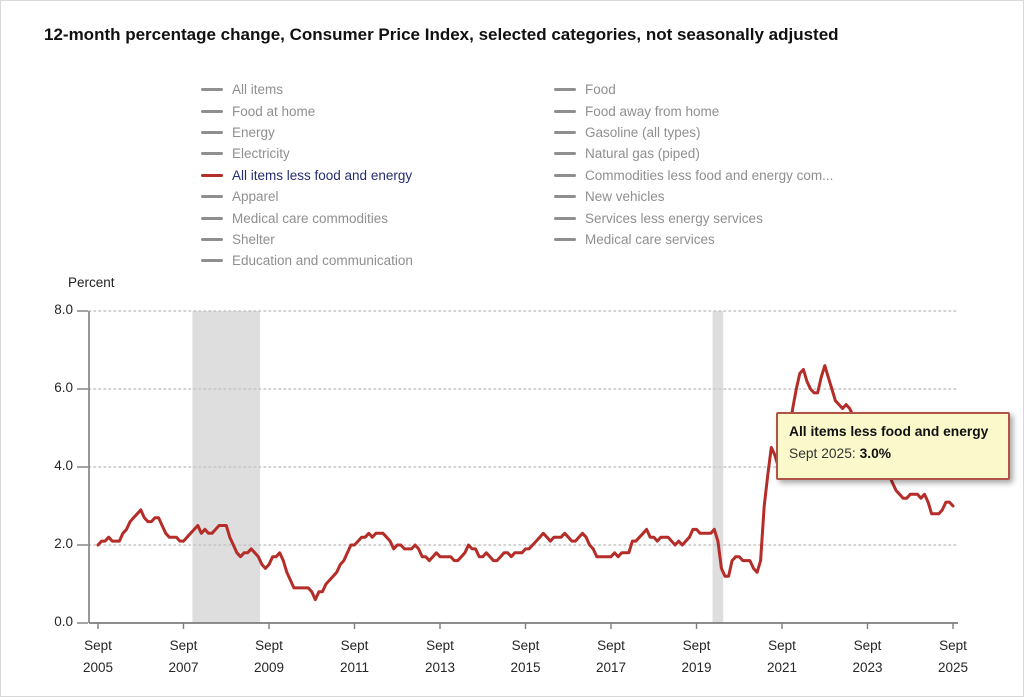 This screenshot has height=697, width=1024. Describe the element at coordinates (875, 453) in the screenshot. I see `tooltip-value: 3.0%` at that location.